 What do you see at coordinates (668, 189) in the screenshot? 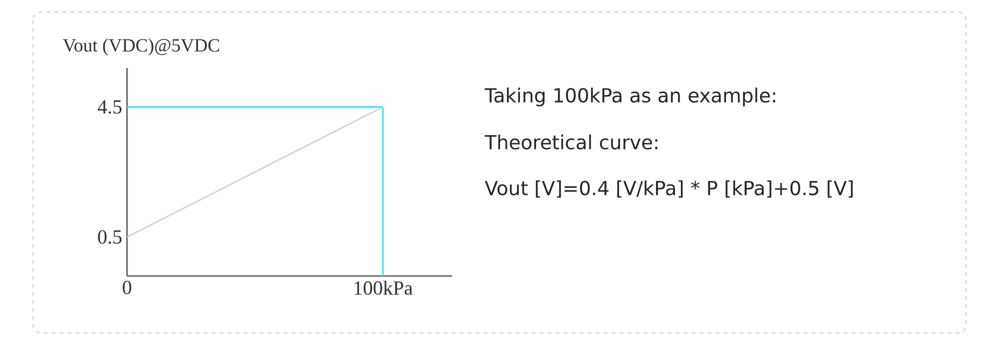
I see `text: Vout [V]=0.4 [V/kPa] * P [kPa]+0.5 [V]` at bounding box center [668, 189].